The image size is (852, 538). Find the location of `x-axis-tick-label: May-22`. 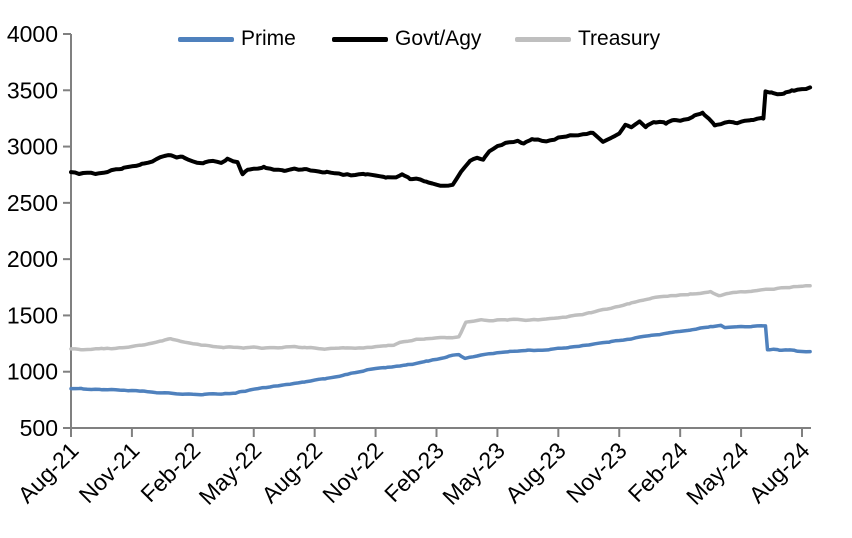

x-axis-tick-label: May-22 is located at coordinates (230, 473).